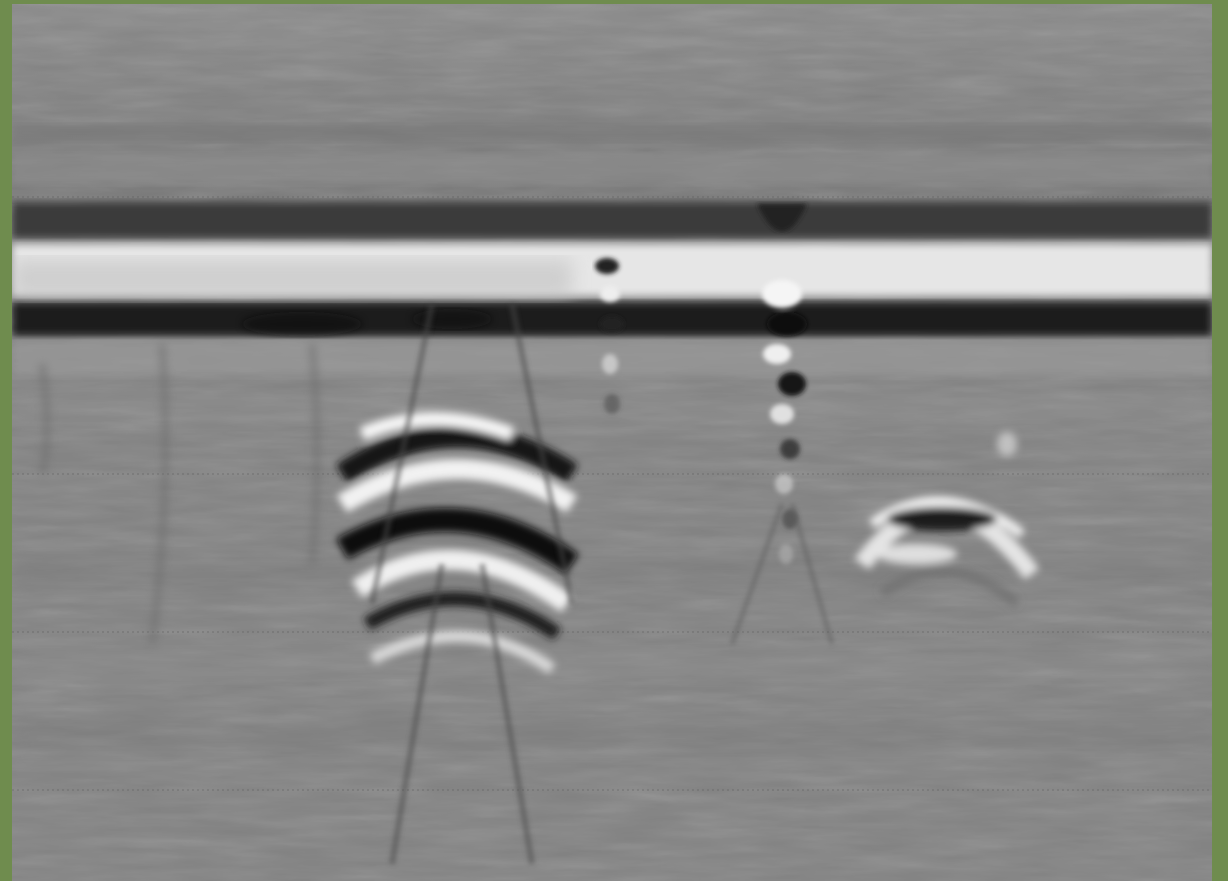 Image resolution: width=1228 pixels, height=881 pixels. What do you see at coordinates (457, 584) in the screenshot?
I see `hyperbolic-reflection-cluster` at bounding box center [457, 584].